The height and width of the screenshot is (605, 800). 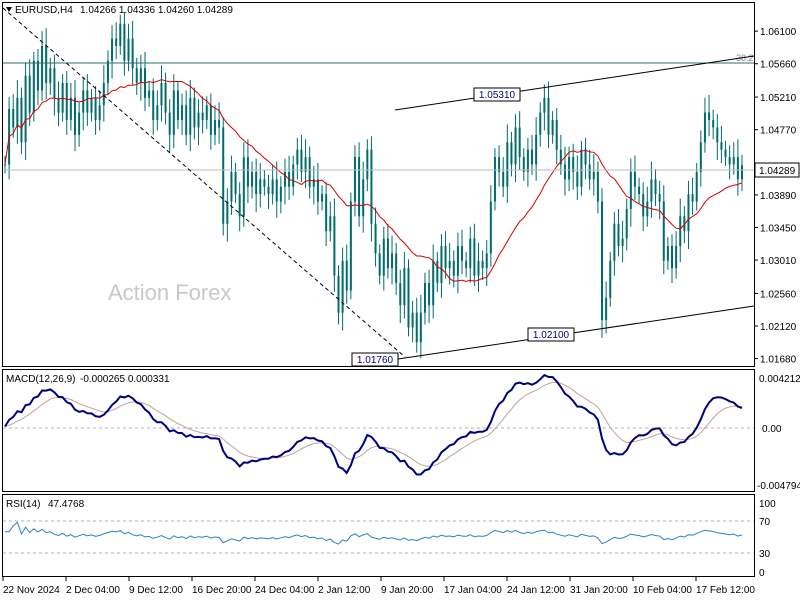 What do you see at coordinates (9, 9) in the screenshot?
I see `symbol-menu-icon` at bounding box center [9, 9].